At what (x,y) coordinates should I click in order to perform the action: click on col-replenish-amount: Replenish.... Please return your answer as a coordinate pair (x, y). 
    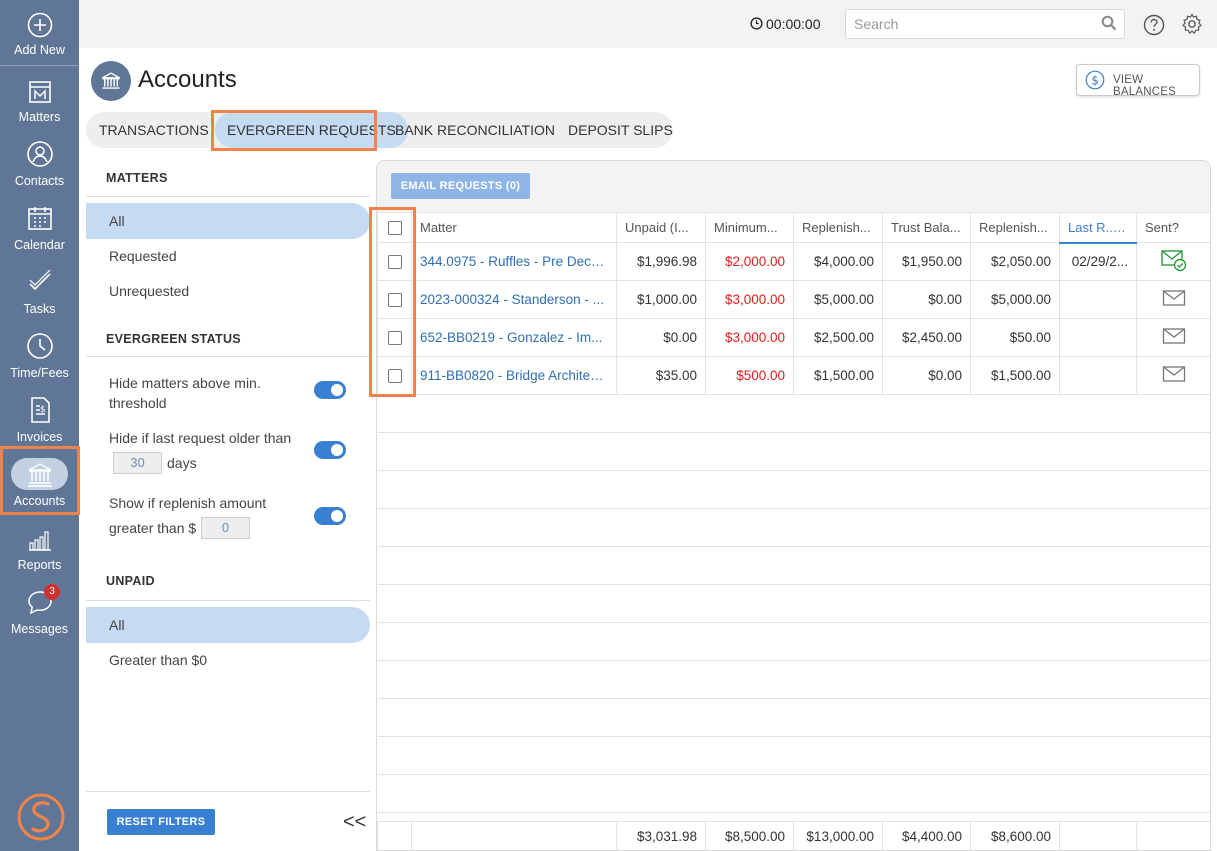
    Looking at the image, I should click on (1015, 227).